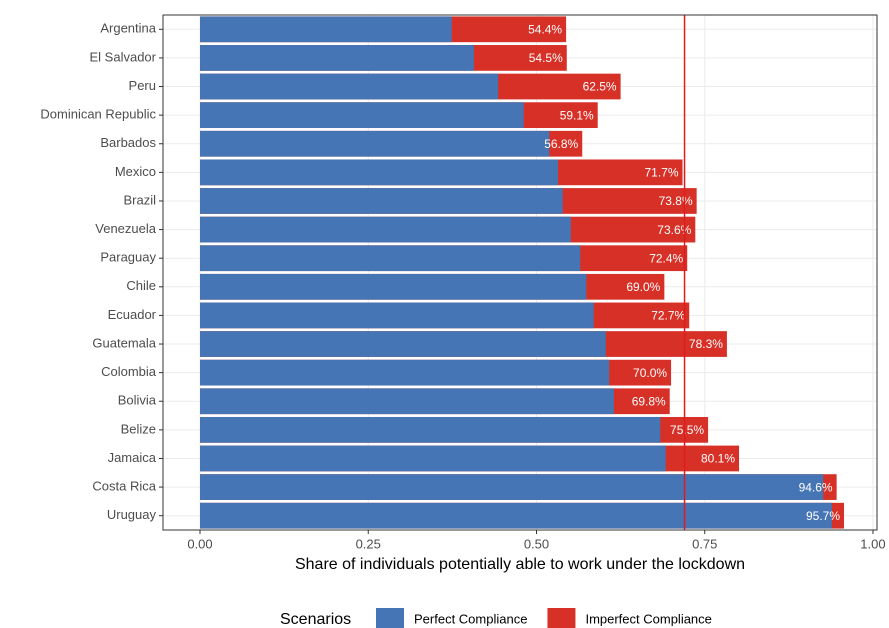  I want to click on y-tick-label: Barbados, so click(128, 142).